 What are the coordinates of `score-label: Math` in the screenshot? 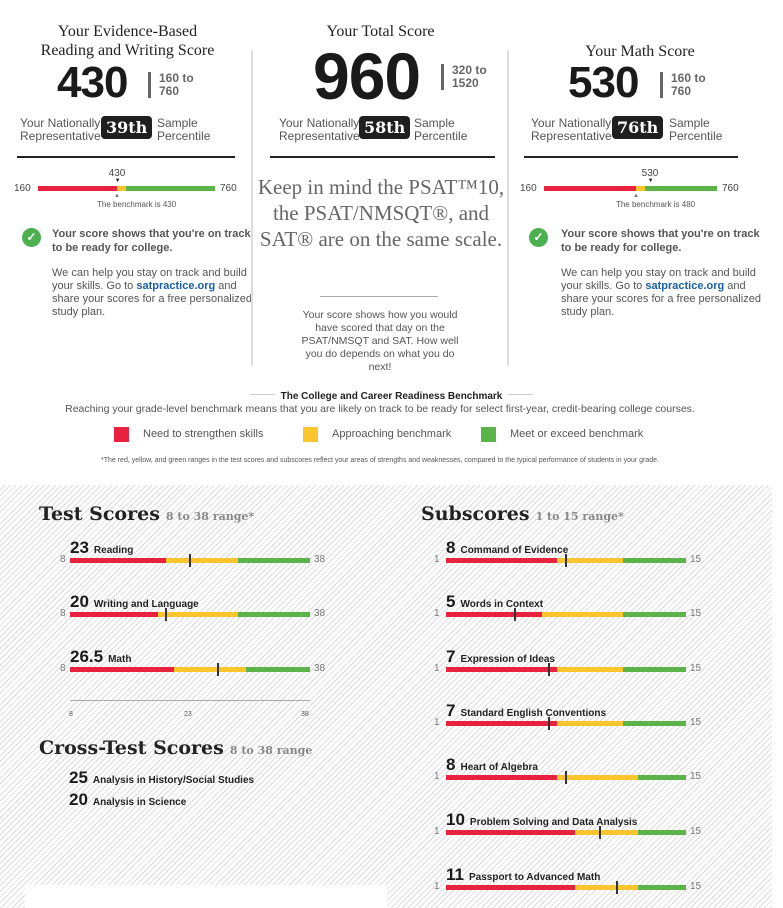 It's located at (120, 659).